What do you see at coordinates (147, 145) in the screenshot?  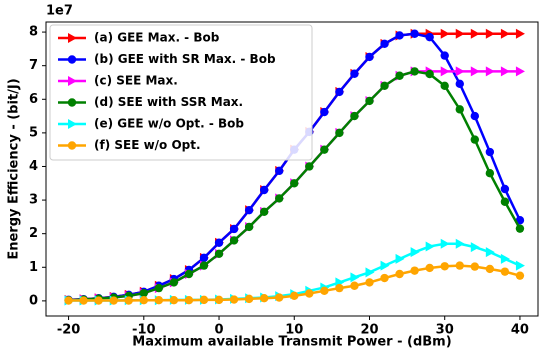 I see `legend-label: (f) SEE w/o Opt.` at bounding box center [147, 145].